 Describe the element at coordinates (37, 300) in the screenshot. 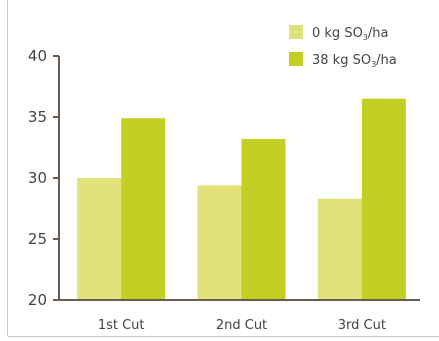

I see `y-tick-label: 20` at that location.